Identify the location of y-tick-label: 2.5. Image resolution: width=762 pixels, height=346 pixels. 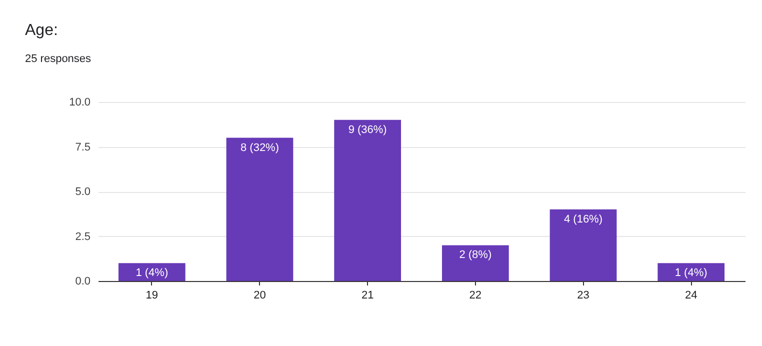
(82, 236).